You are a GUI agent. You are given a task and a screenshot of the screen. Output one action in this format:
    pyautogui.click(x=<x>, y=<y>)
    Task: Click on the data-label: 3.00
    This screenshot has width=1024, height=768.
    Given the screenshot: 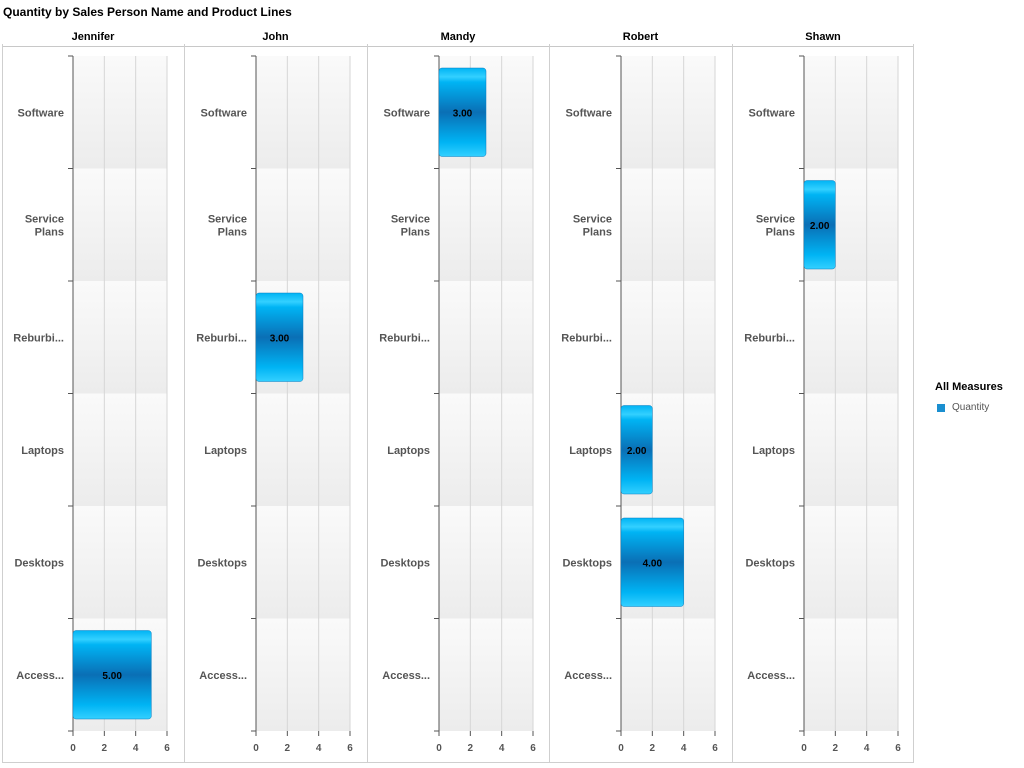 What is the action you would take?
    pyautogui.click(x=280, y=338)
    